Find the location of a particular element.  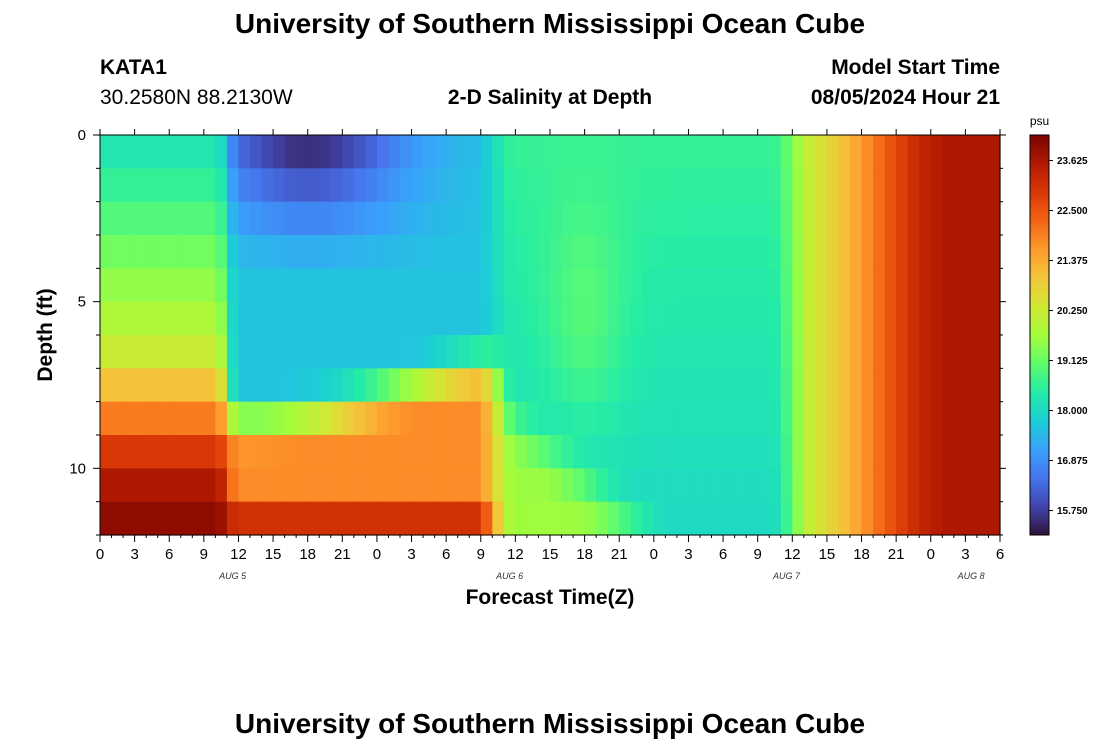

x-tick-label: 6 is located at coordinates (446, 554).